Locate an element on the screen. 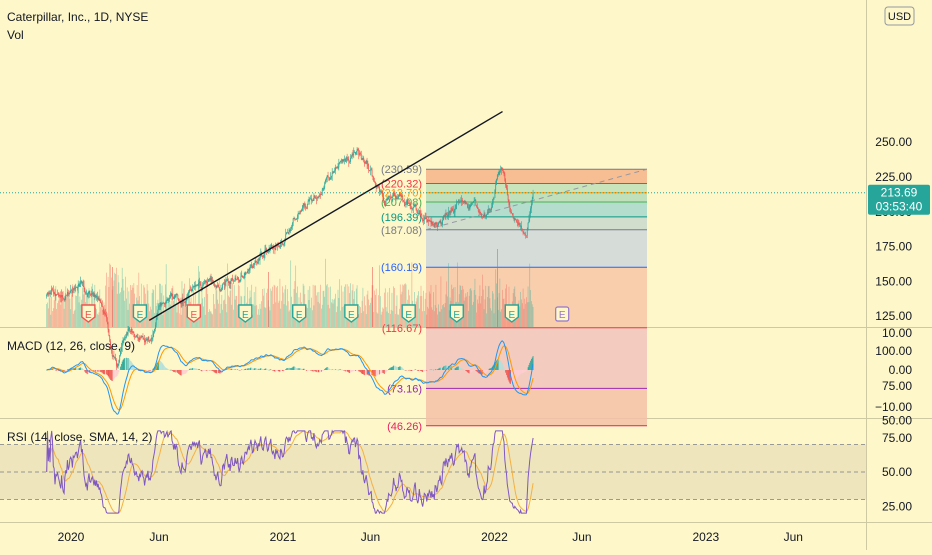  rsi-legend-label: RSI (14, close, SMA, 14, 2) is located at coordinates (79, 437).